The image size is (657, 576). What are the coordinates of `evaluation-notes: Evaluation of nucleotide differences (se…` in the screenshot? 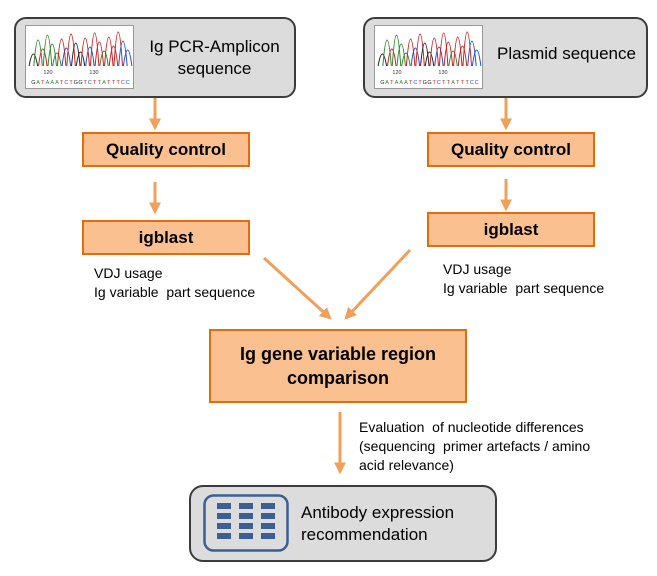 It's located at (474, 446).